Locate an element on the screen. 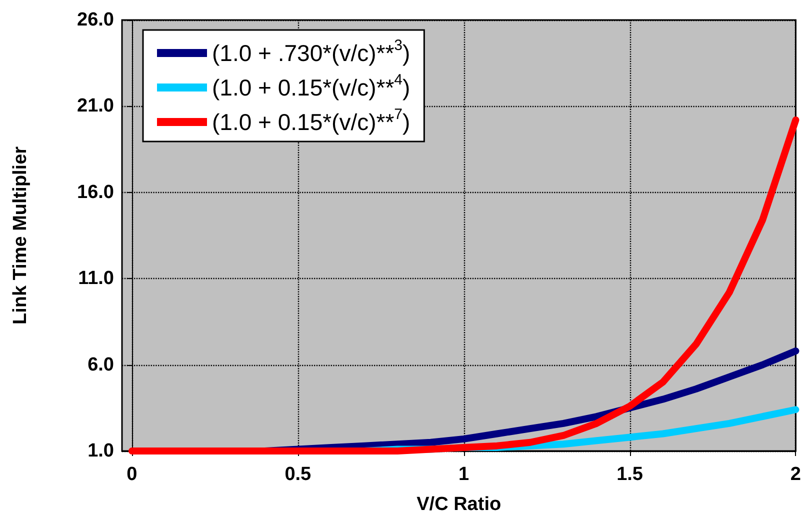 This screenshot has width=804, height=531. y-tick-label: 21.0 is located at coordinates (95, 106).